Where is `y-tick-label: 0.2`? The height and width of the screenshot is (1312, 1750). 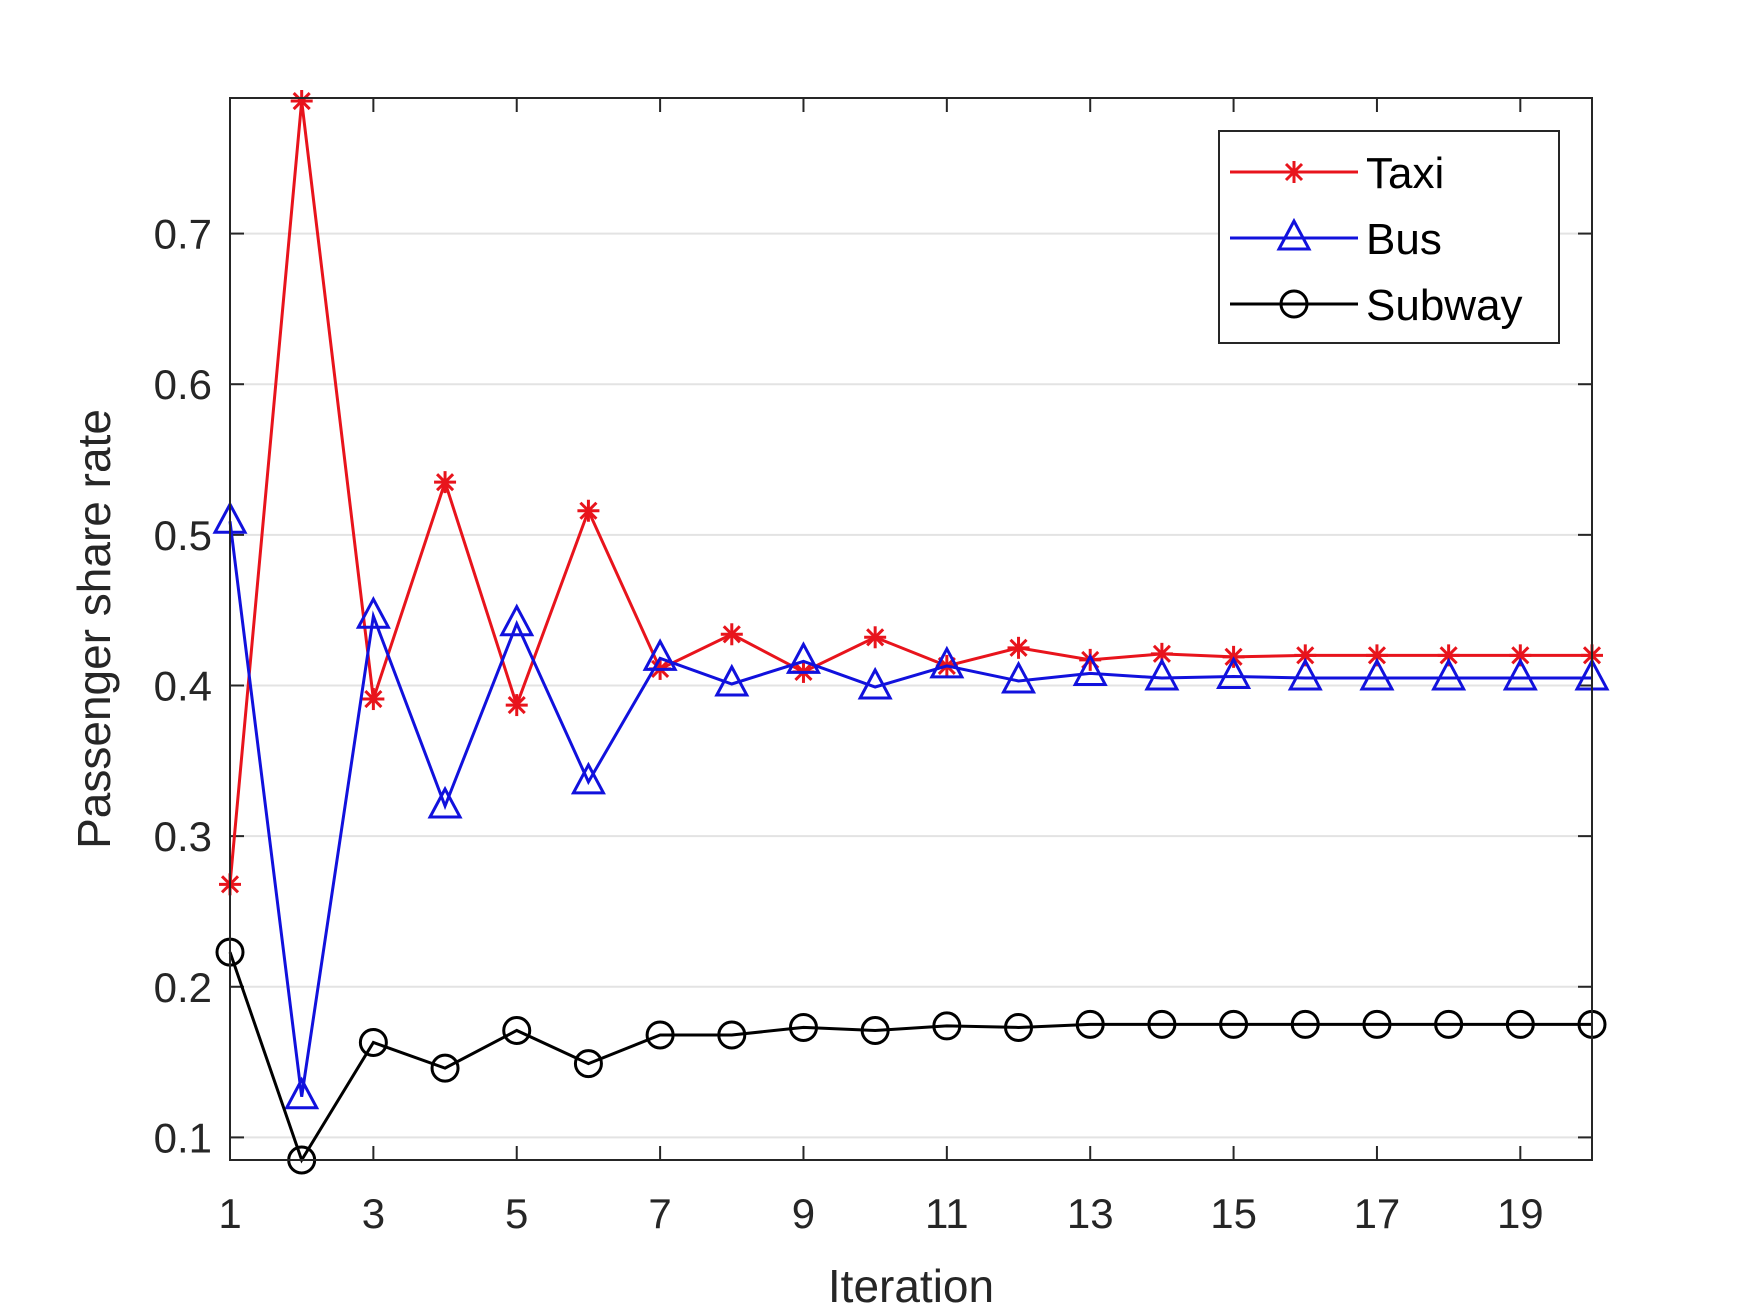
y-tick-label: 0.2 is located at coordinates (183, 987).